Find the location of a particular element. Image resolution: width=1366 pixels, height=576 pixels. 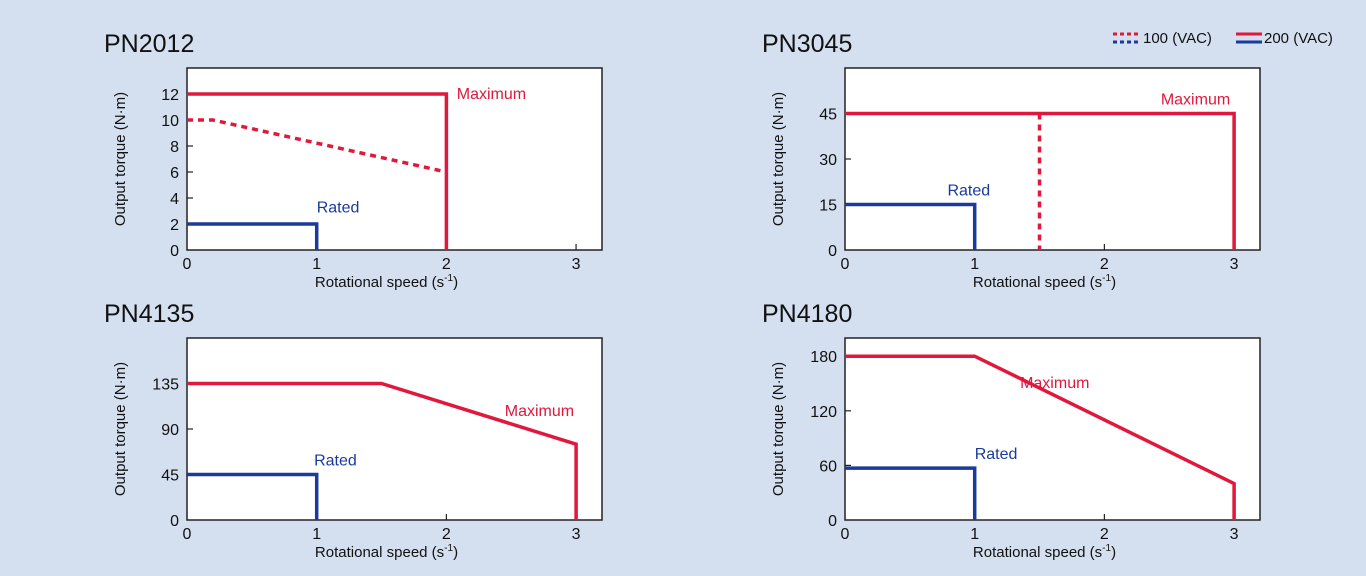

y-tick-label-pn2012: 6 is located at coordinates (174, 173).